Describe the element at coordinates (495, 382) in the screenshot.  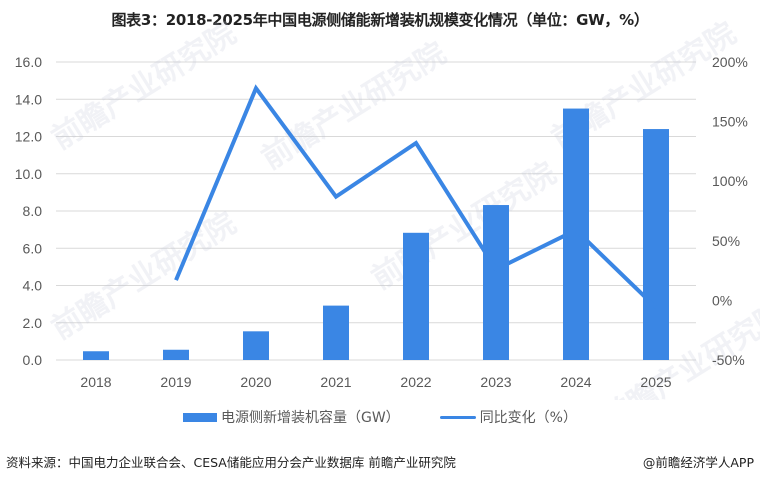
I see `x-tick: 2023` at that location.